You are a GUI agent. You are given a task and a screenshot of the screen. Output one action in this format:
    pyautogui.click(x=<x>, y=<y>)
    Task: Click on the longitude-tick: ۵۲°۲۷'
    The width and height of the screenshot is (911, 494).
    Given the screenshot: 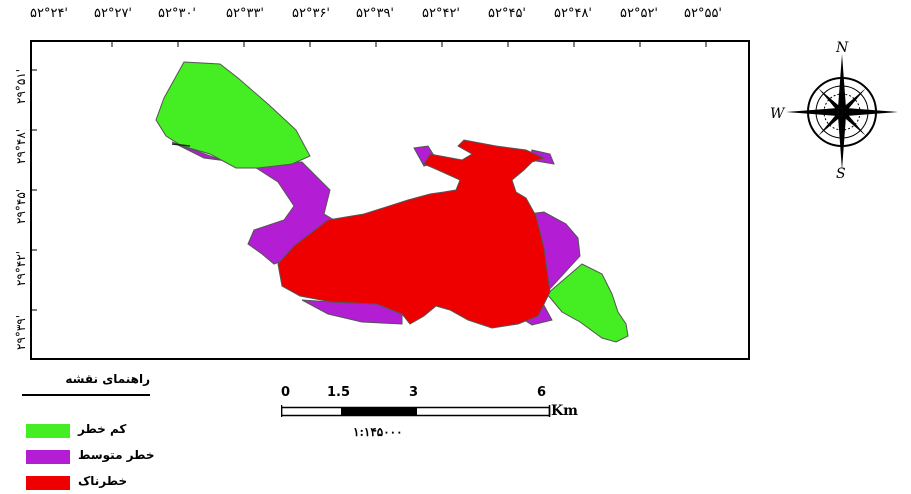 What is the action you would take?
    pyautogui.click(x=113, y=13)
    